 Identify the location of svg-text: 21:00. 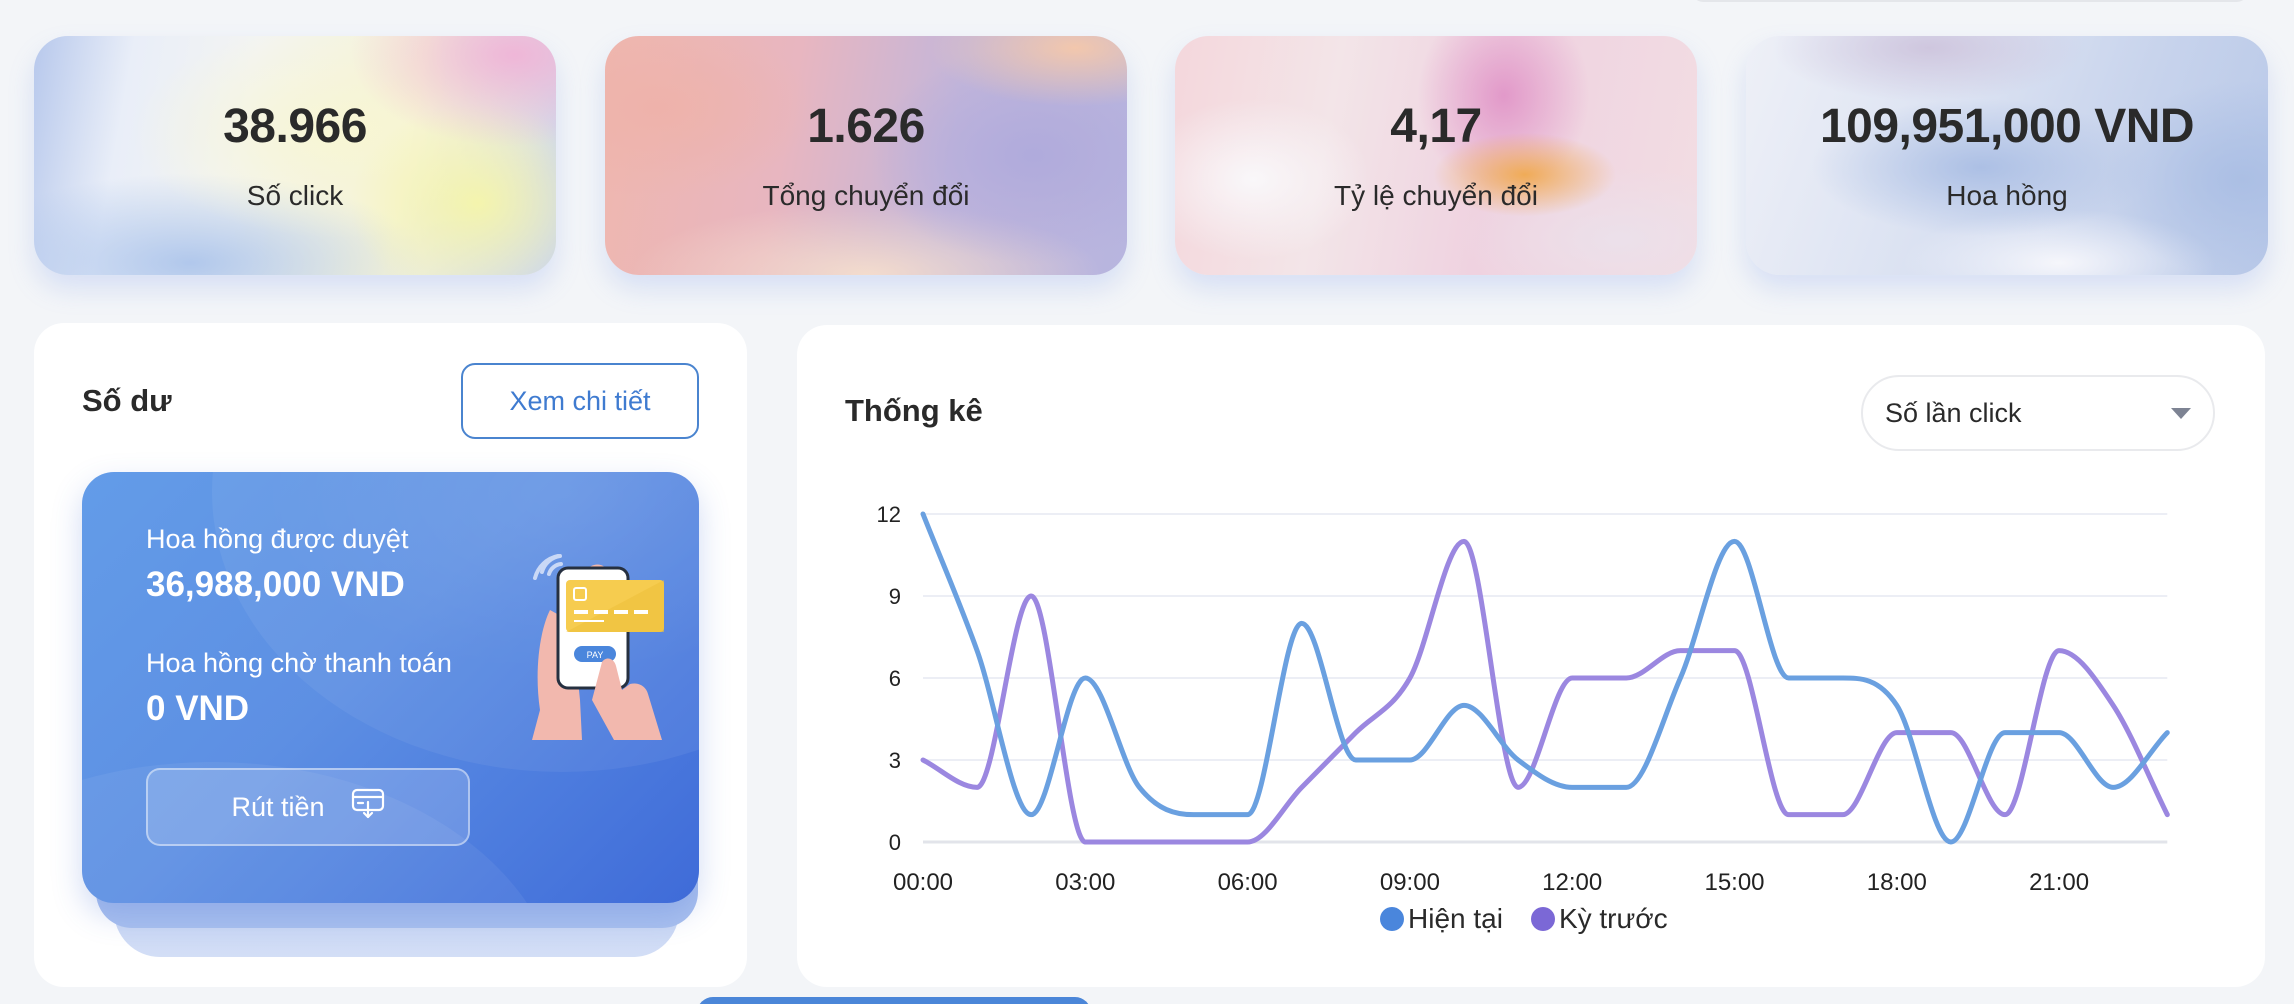
(2059, 882).